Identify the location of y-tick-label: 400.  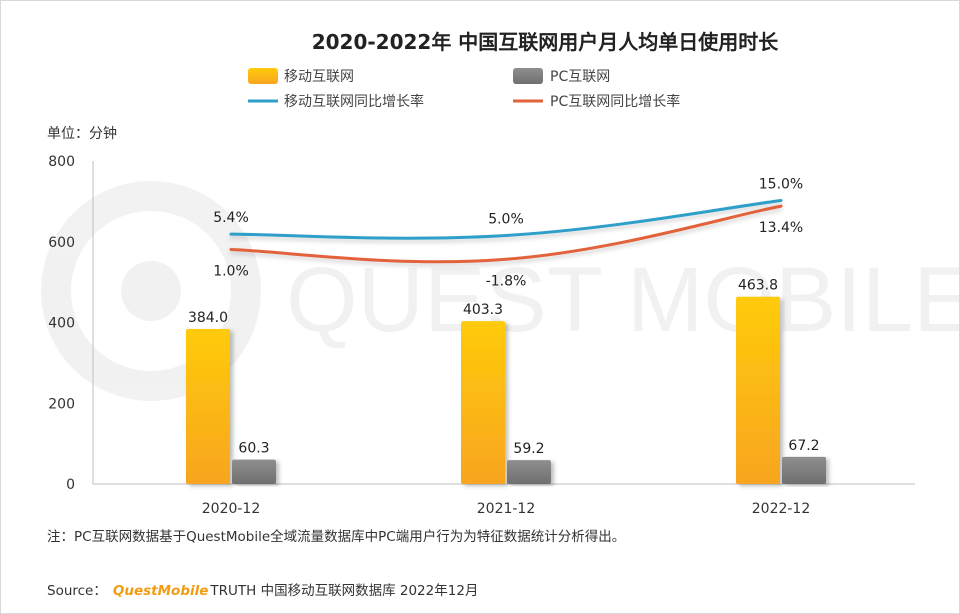
(61, 324).